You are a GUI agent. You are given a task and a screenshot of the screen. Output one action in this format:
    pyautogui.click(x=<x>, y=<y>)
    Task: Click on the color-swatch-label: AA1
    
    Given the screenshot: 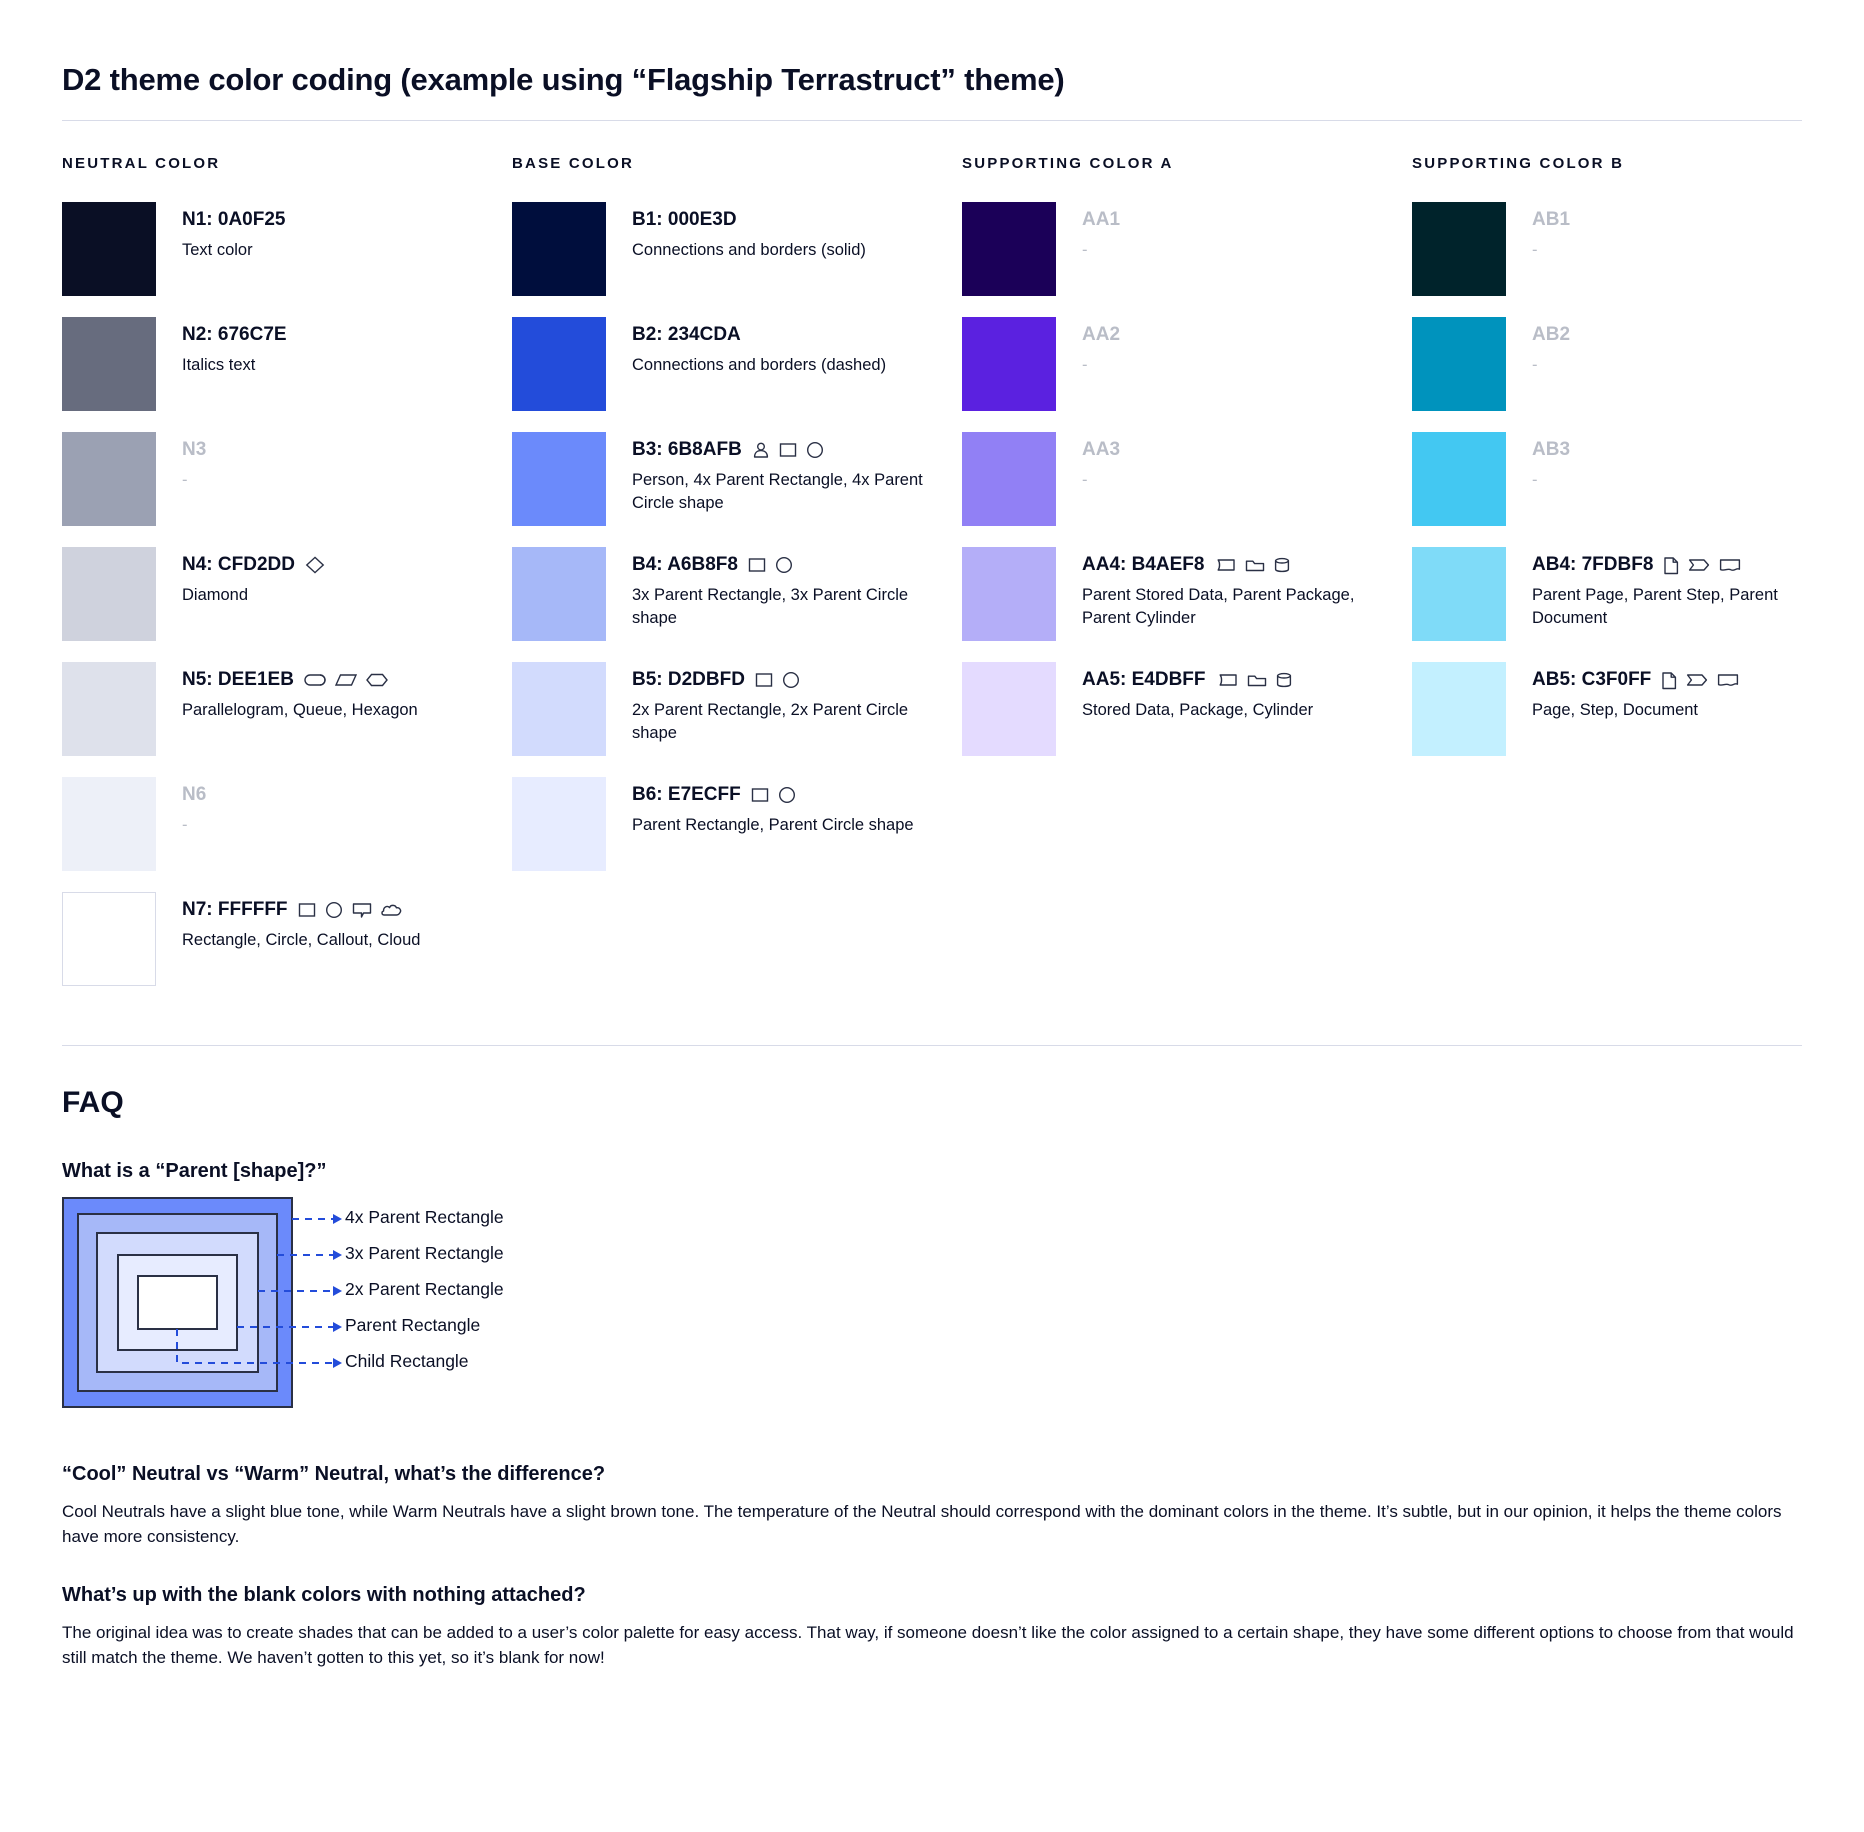 What is the action you would take?
    pyautogui.click(x=1101, y=219)
    